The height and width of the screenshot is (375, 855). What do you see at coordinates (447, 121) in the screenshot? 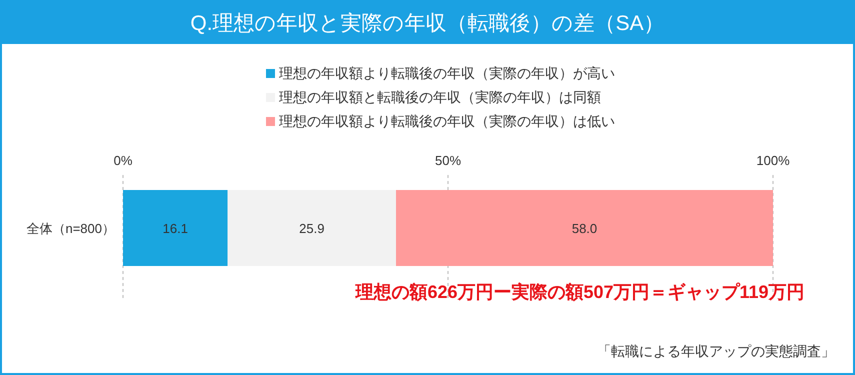
I see `legend-label: 理想の年収額より転職後の年収（実際の年収）は低い` at bounding box center [447, 121].